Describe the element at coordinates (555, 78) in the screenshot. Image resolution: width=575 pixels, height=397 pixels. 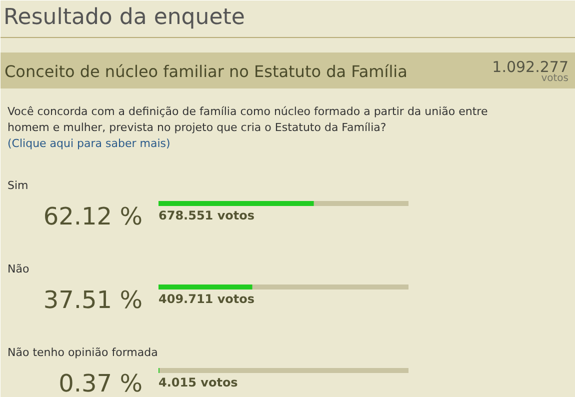
I see `text: votos` at that location.